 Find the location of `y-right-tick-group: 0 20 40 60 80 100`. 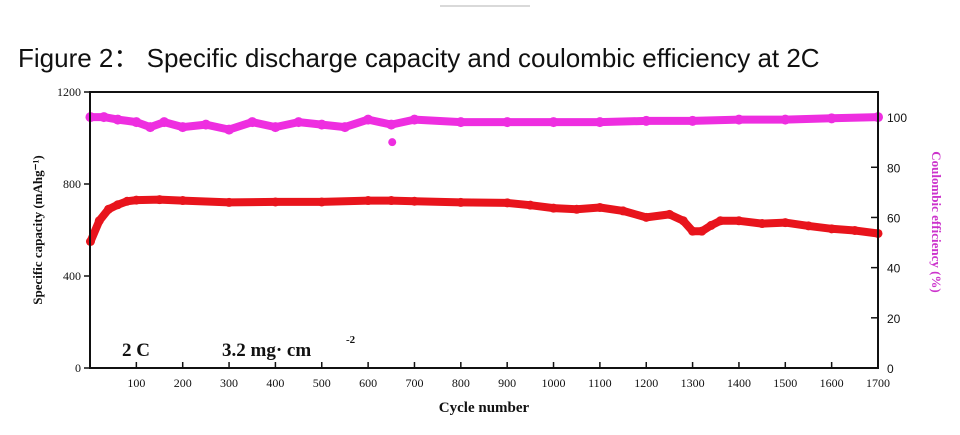

y-right-tick-group: 0 20 40 60 80 100 is located at coordinates (889, 243).